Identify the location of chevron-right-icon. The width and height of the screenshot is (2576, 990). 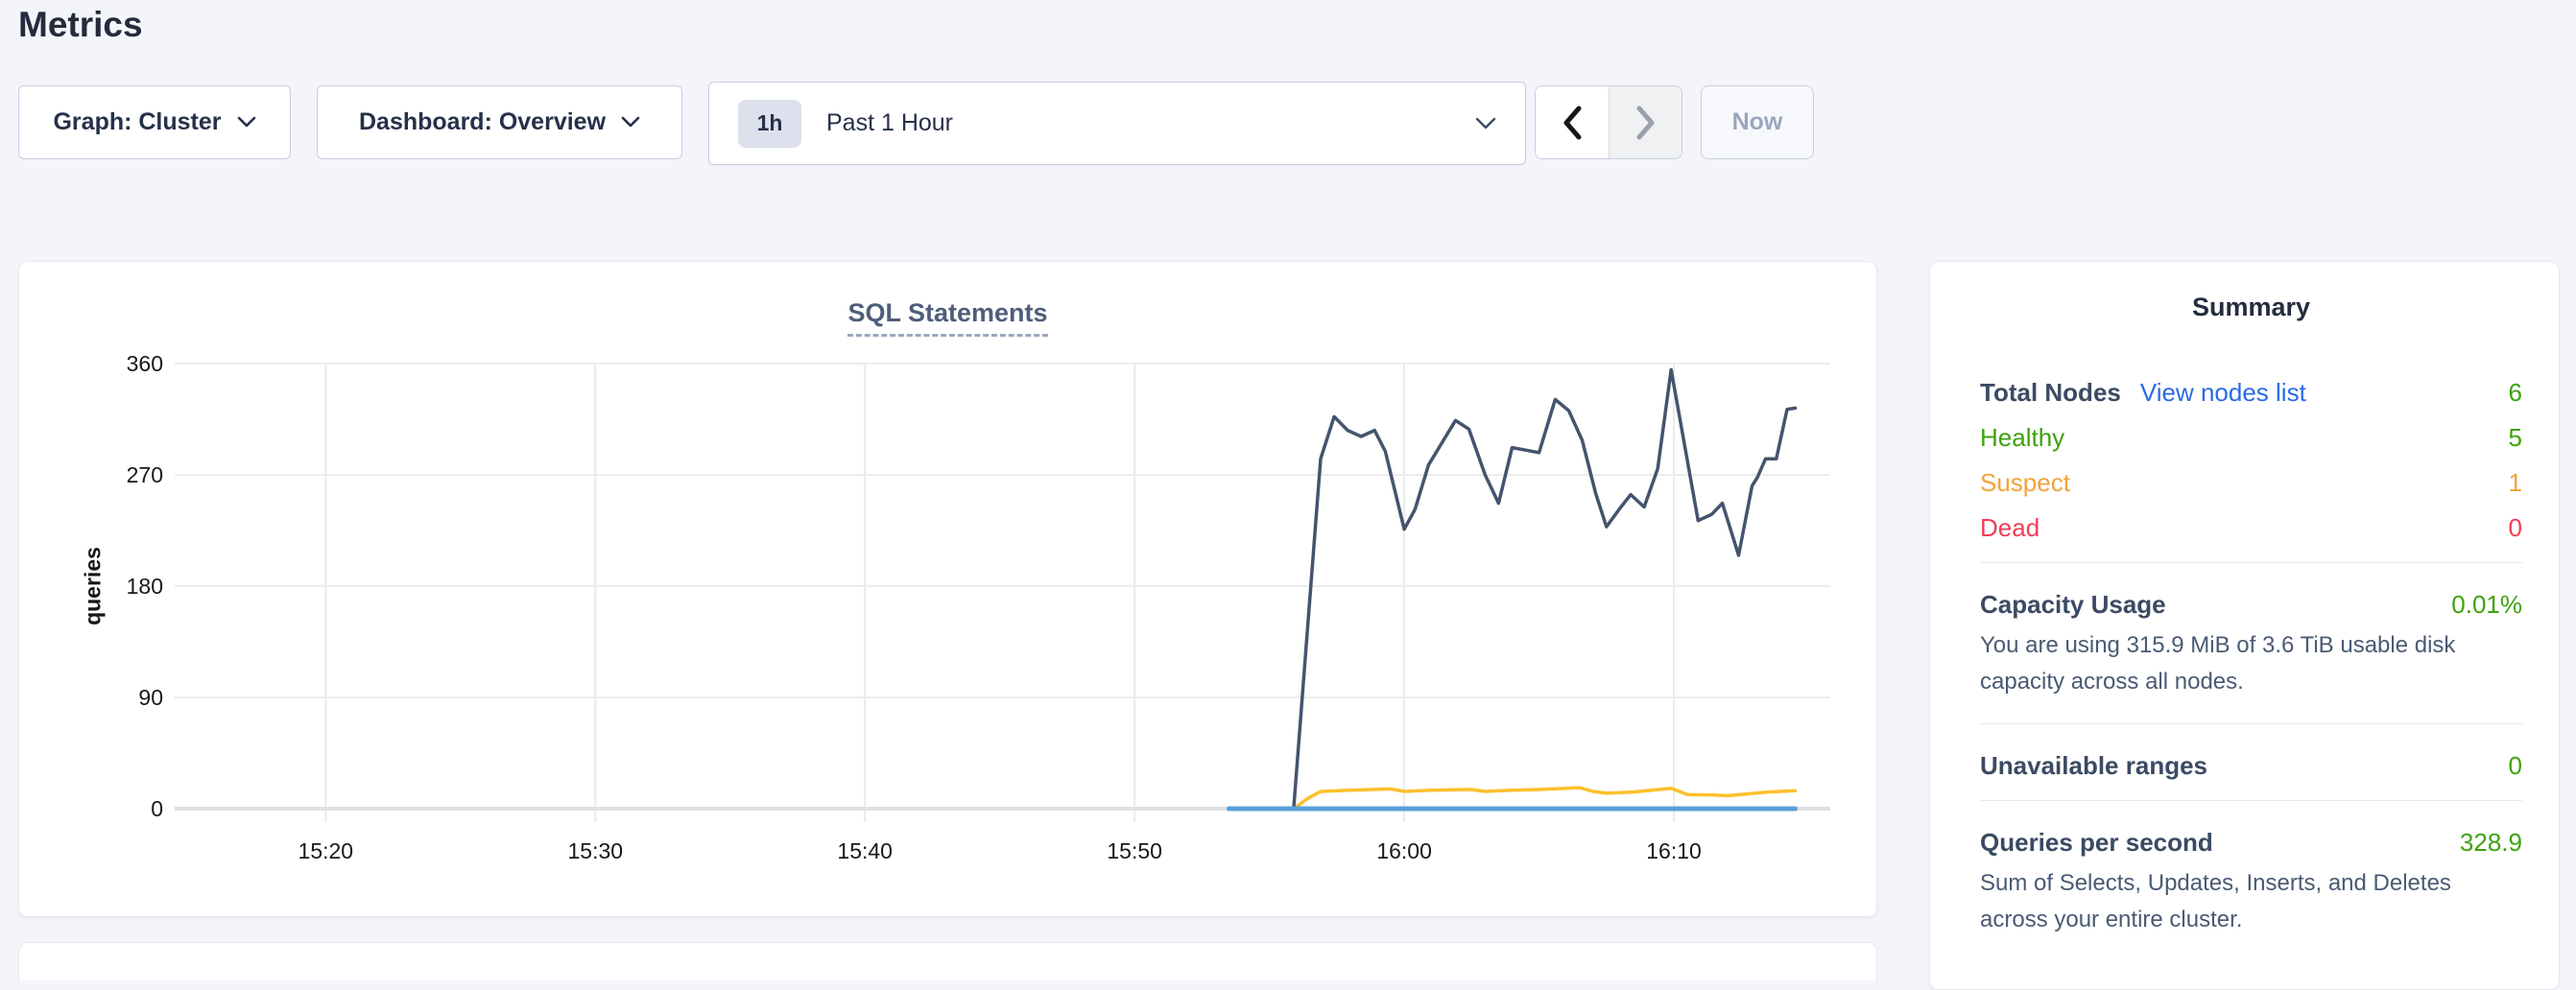
(1645, 123).